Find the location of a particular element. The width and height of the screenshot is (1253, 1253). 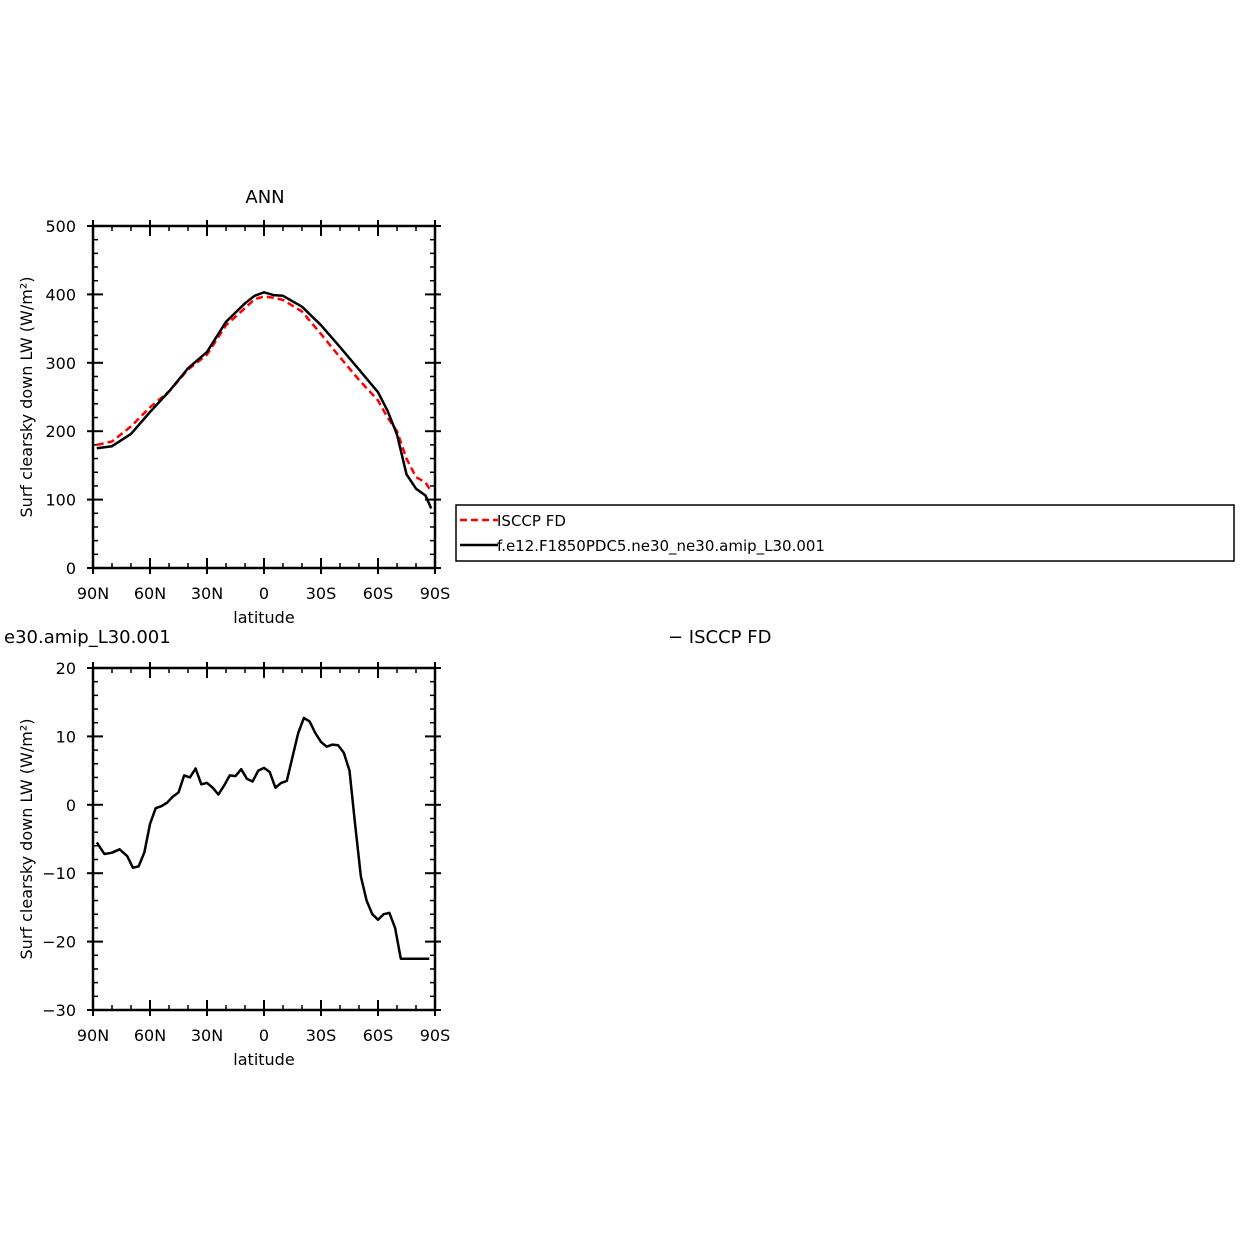

top-plot-frame is located at coordinates (264, 397).